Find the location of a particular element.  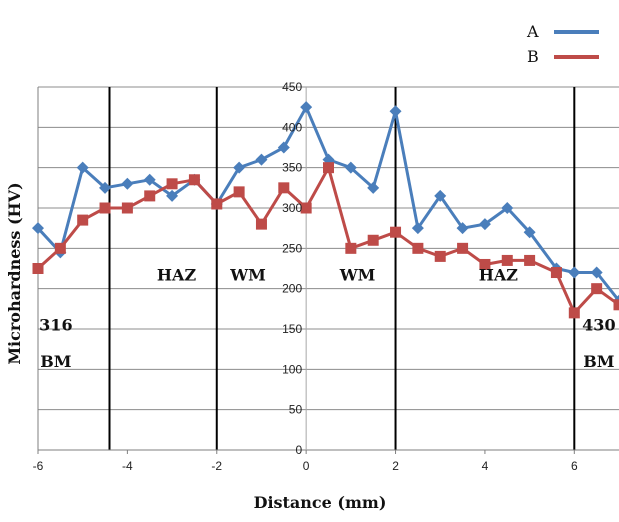

legend-label-A: A is located at coordinates (532, 31).